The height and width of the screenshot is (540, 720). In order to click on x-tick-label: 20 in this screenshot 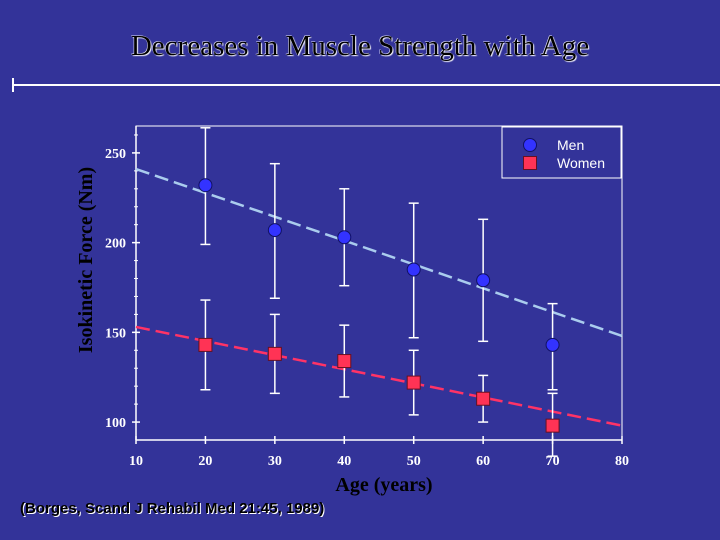, I will do `click(205, 461)`.